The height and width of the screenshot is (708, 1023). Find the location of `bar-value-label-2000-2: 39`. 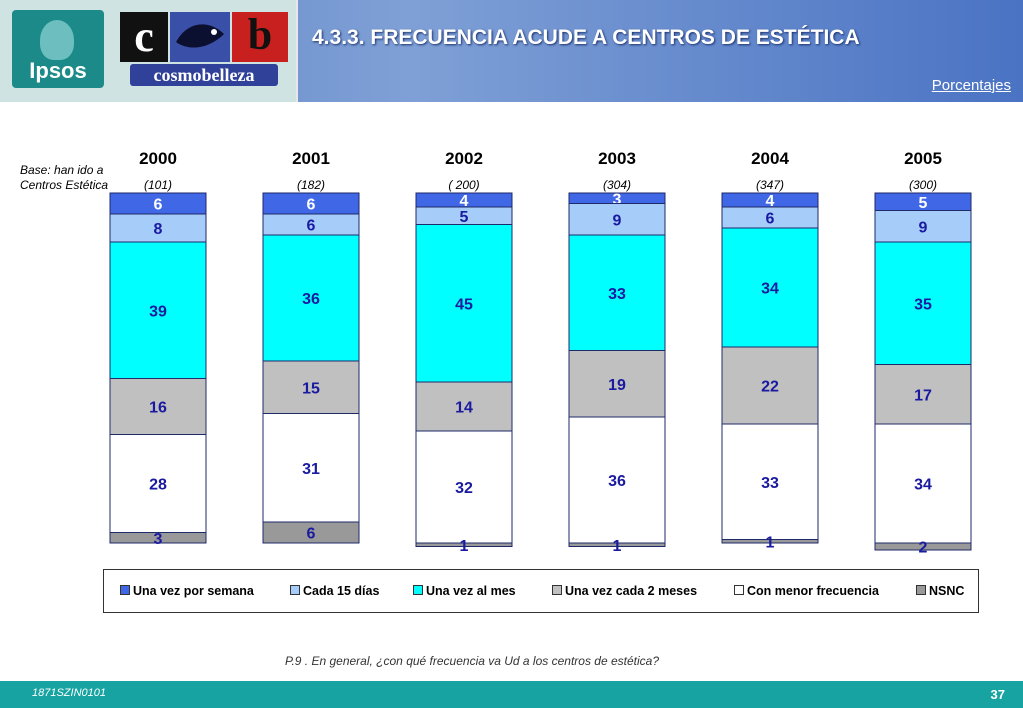

bar-value-label-2000-2: 39 is located at coordinates (158, 311).